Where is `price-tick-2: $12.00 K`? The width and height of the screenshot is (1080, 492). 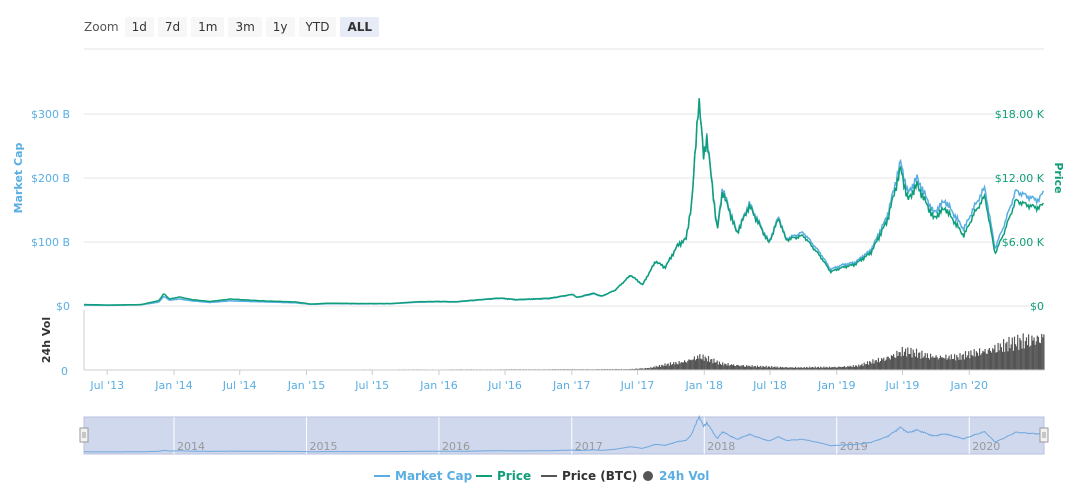
price-tick-2: $12.00 K is located at coordinates (1020, 178).